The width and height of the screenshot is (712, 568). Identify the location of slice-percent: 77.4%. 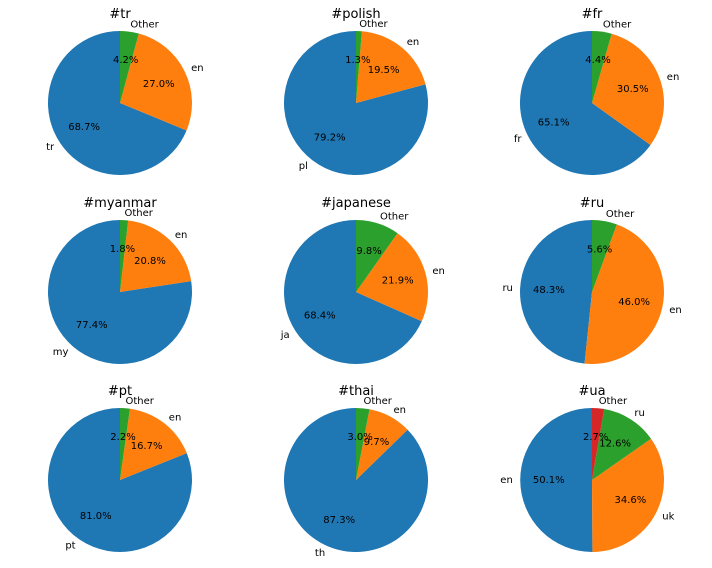
(92, 325).